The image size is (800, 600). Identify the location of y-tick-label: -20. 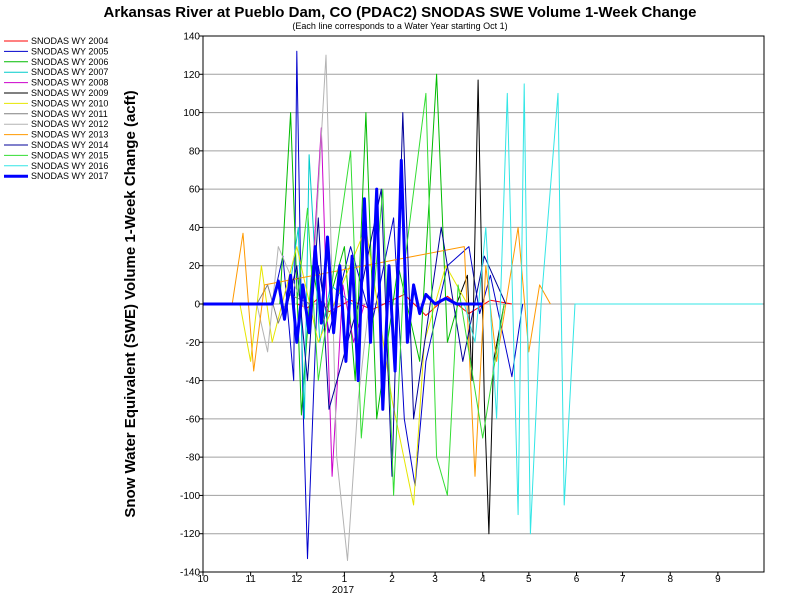
(193, 343).